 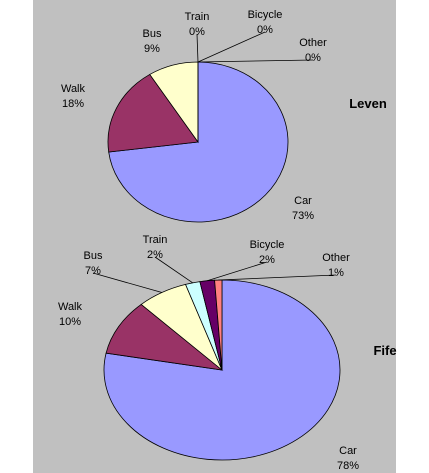 I want to click on slice-value-label: 7%, so click(x=93, y=271).